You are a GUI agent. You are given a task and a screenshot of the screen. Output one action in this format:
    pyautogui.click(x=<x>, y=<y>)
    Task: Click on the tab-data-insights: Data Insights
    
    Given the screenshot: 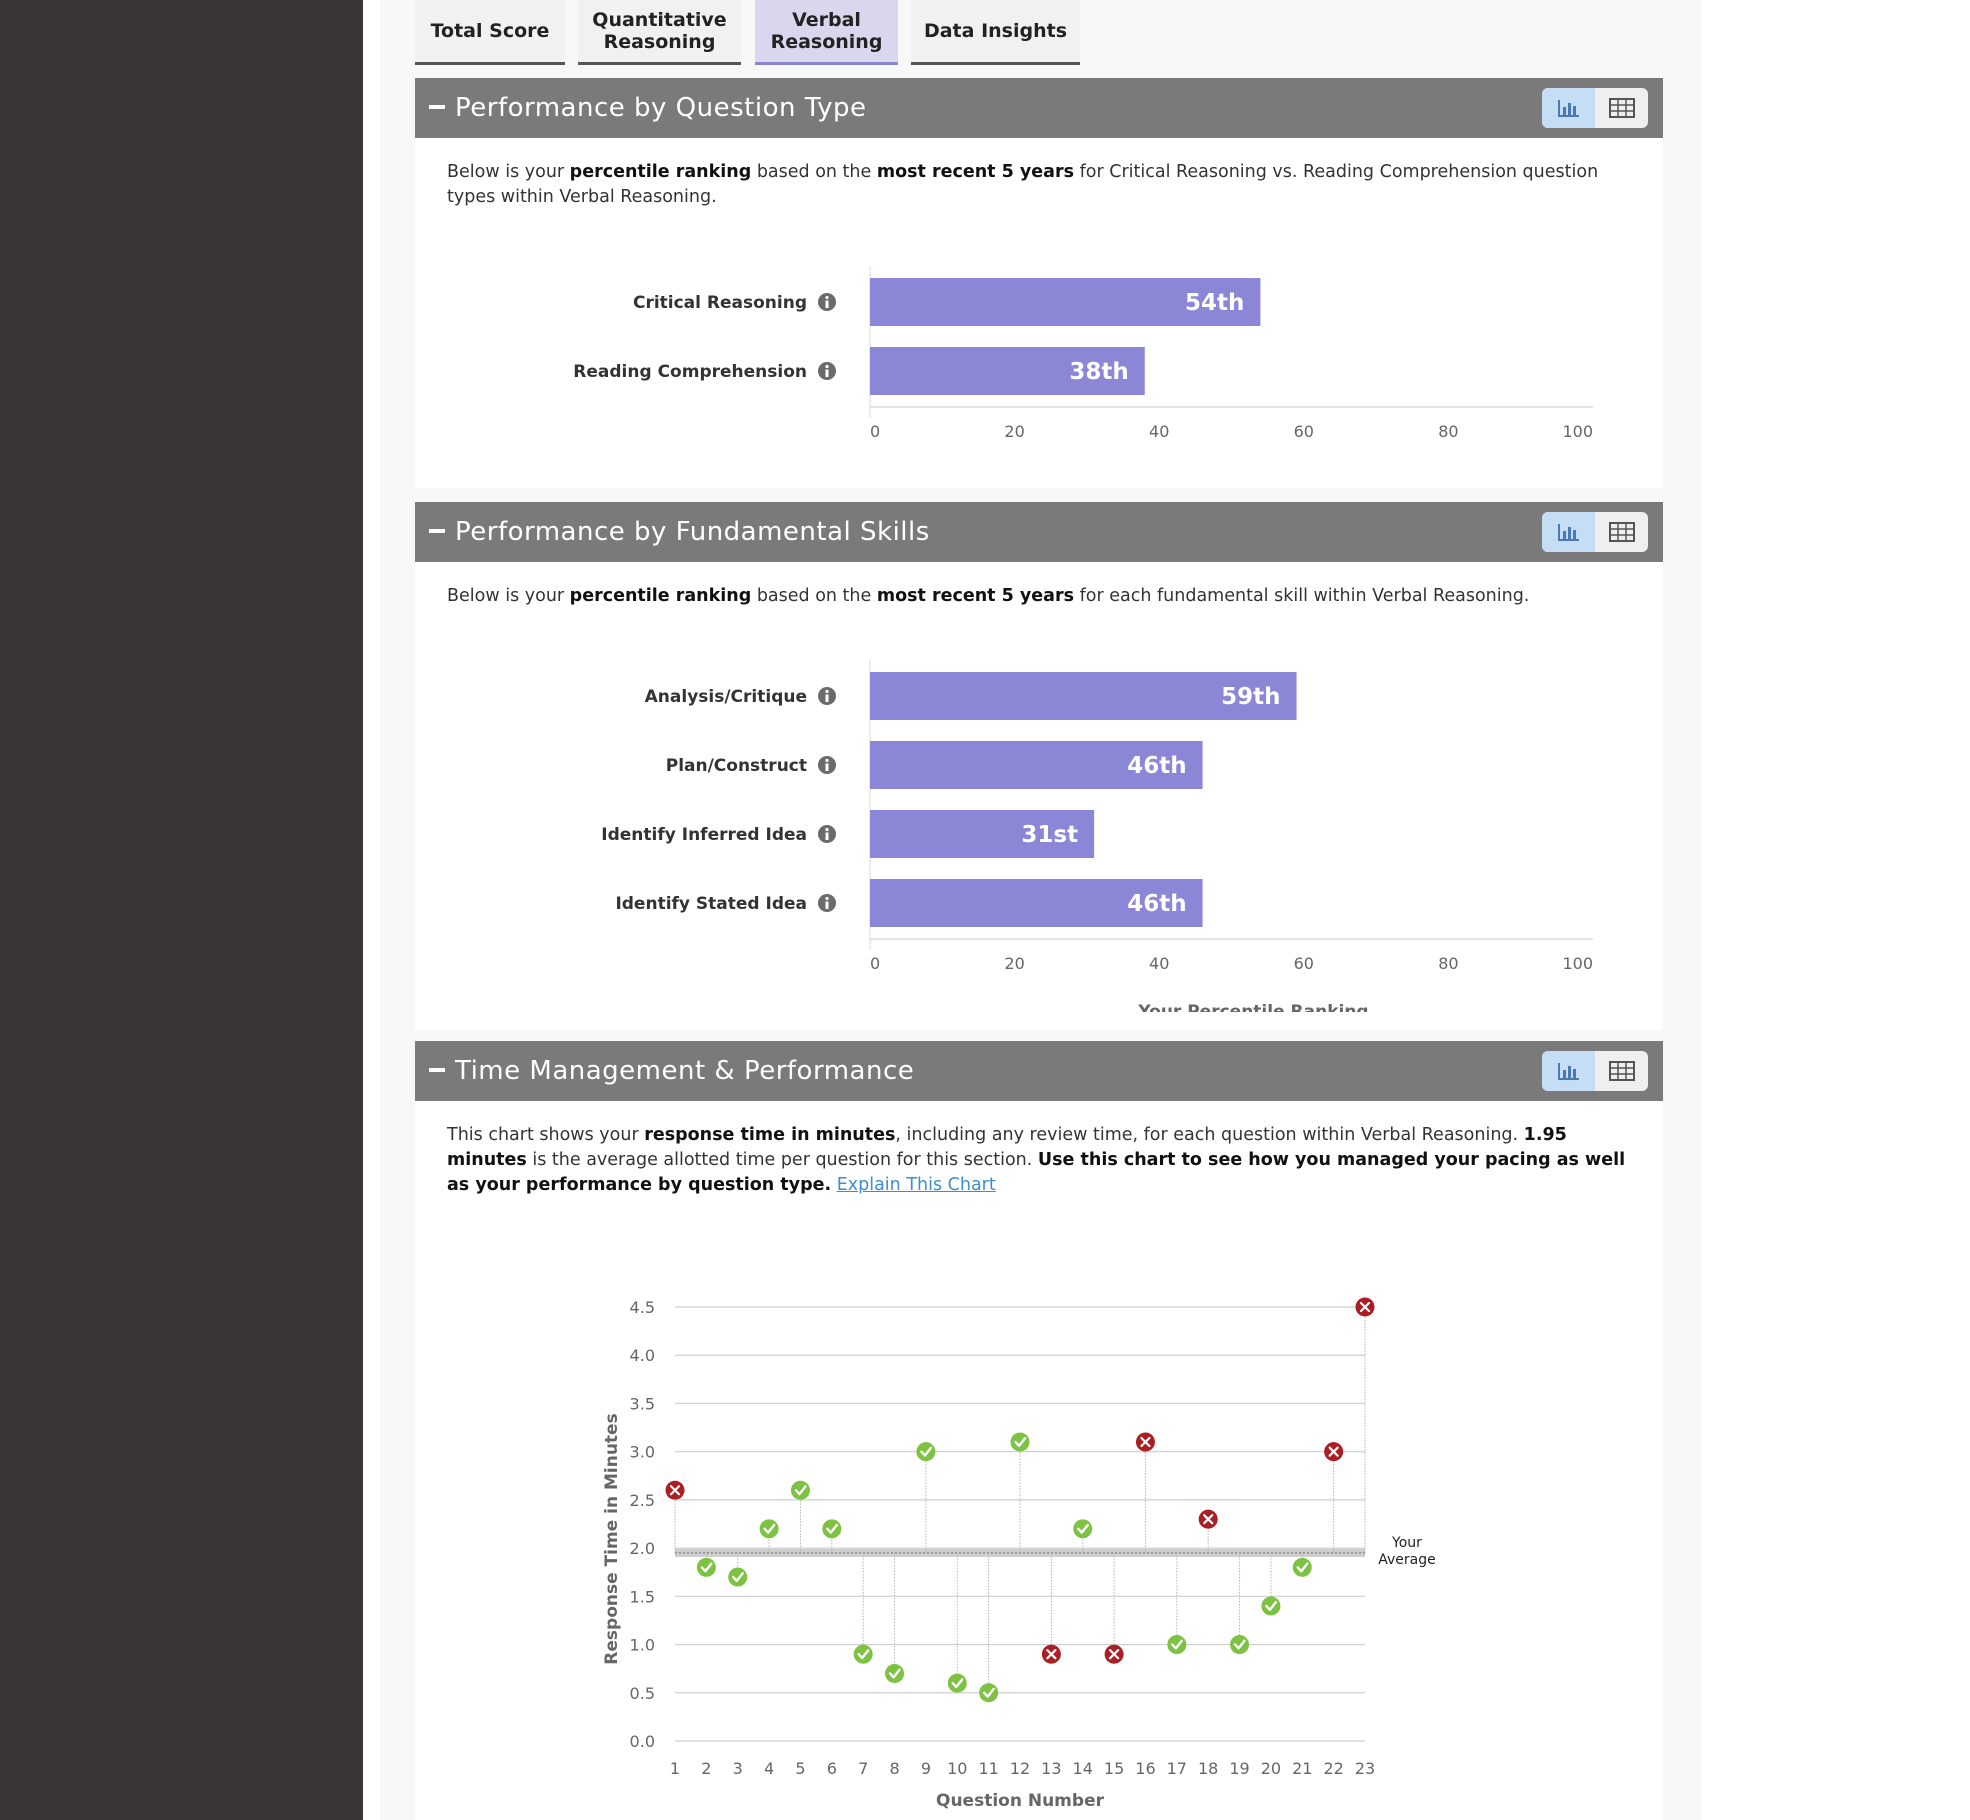 What is the action you would take?
    pyautogui.click(x=995, y=32)
    